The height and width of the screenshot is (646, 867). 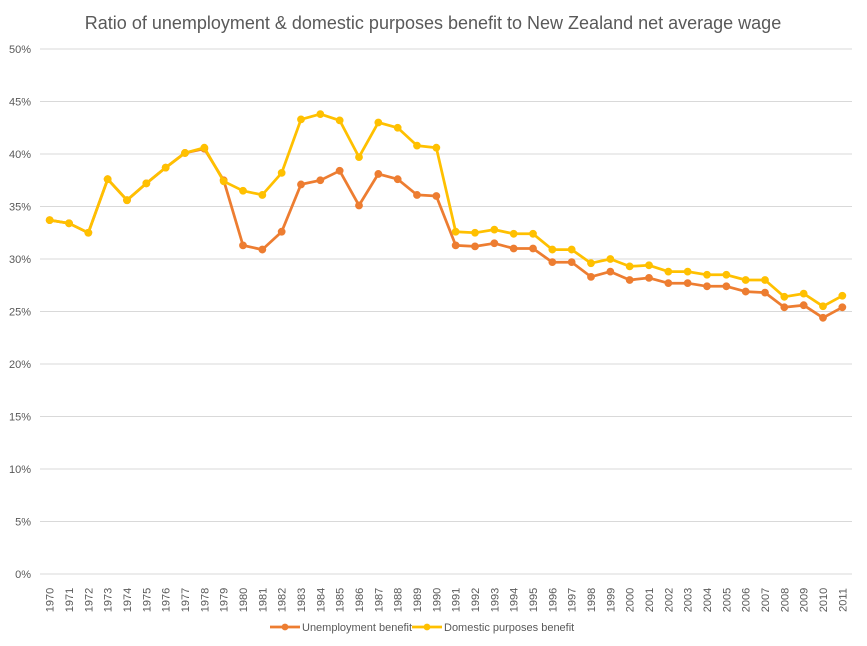 What do you see at coordinates (302, 600) in the screenshot?
I see `x-tick-label: 1983` at bounding box center [302, 600].